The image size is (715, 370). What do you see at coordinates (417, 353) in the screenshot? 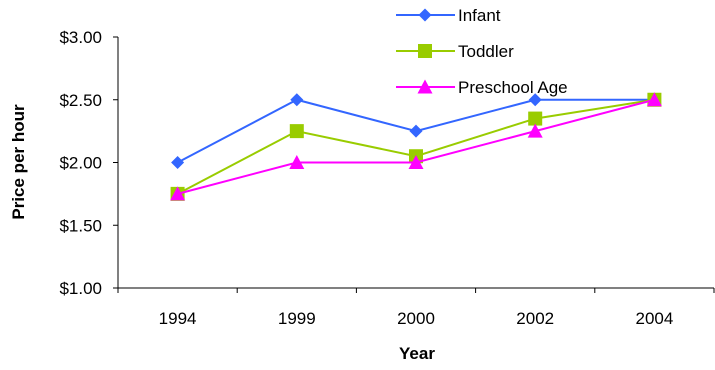
I see `x-axis-title: Year` at bounding box center [417, 353].